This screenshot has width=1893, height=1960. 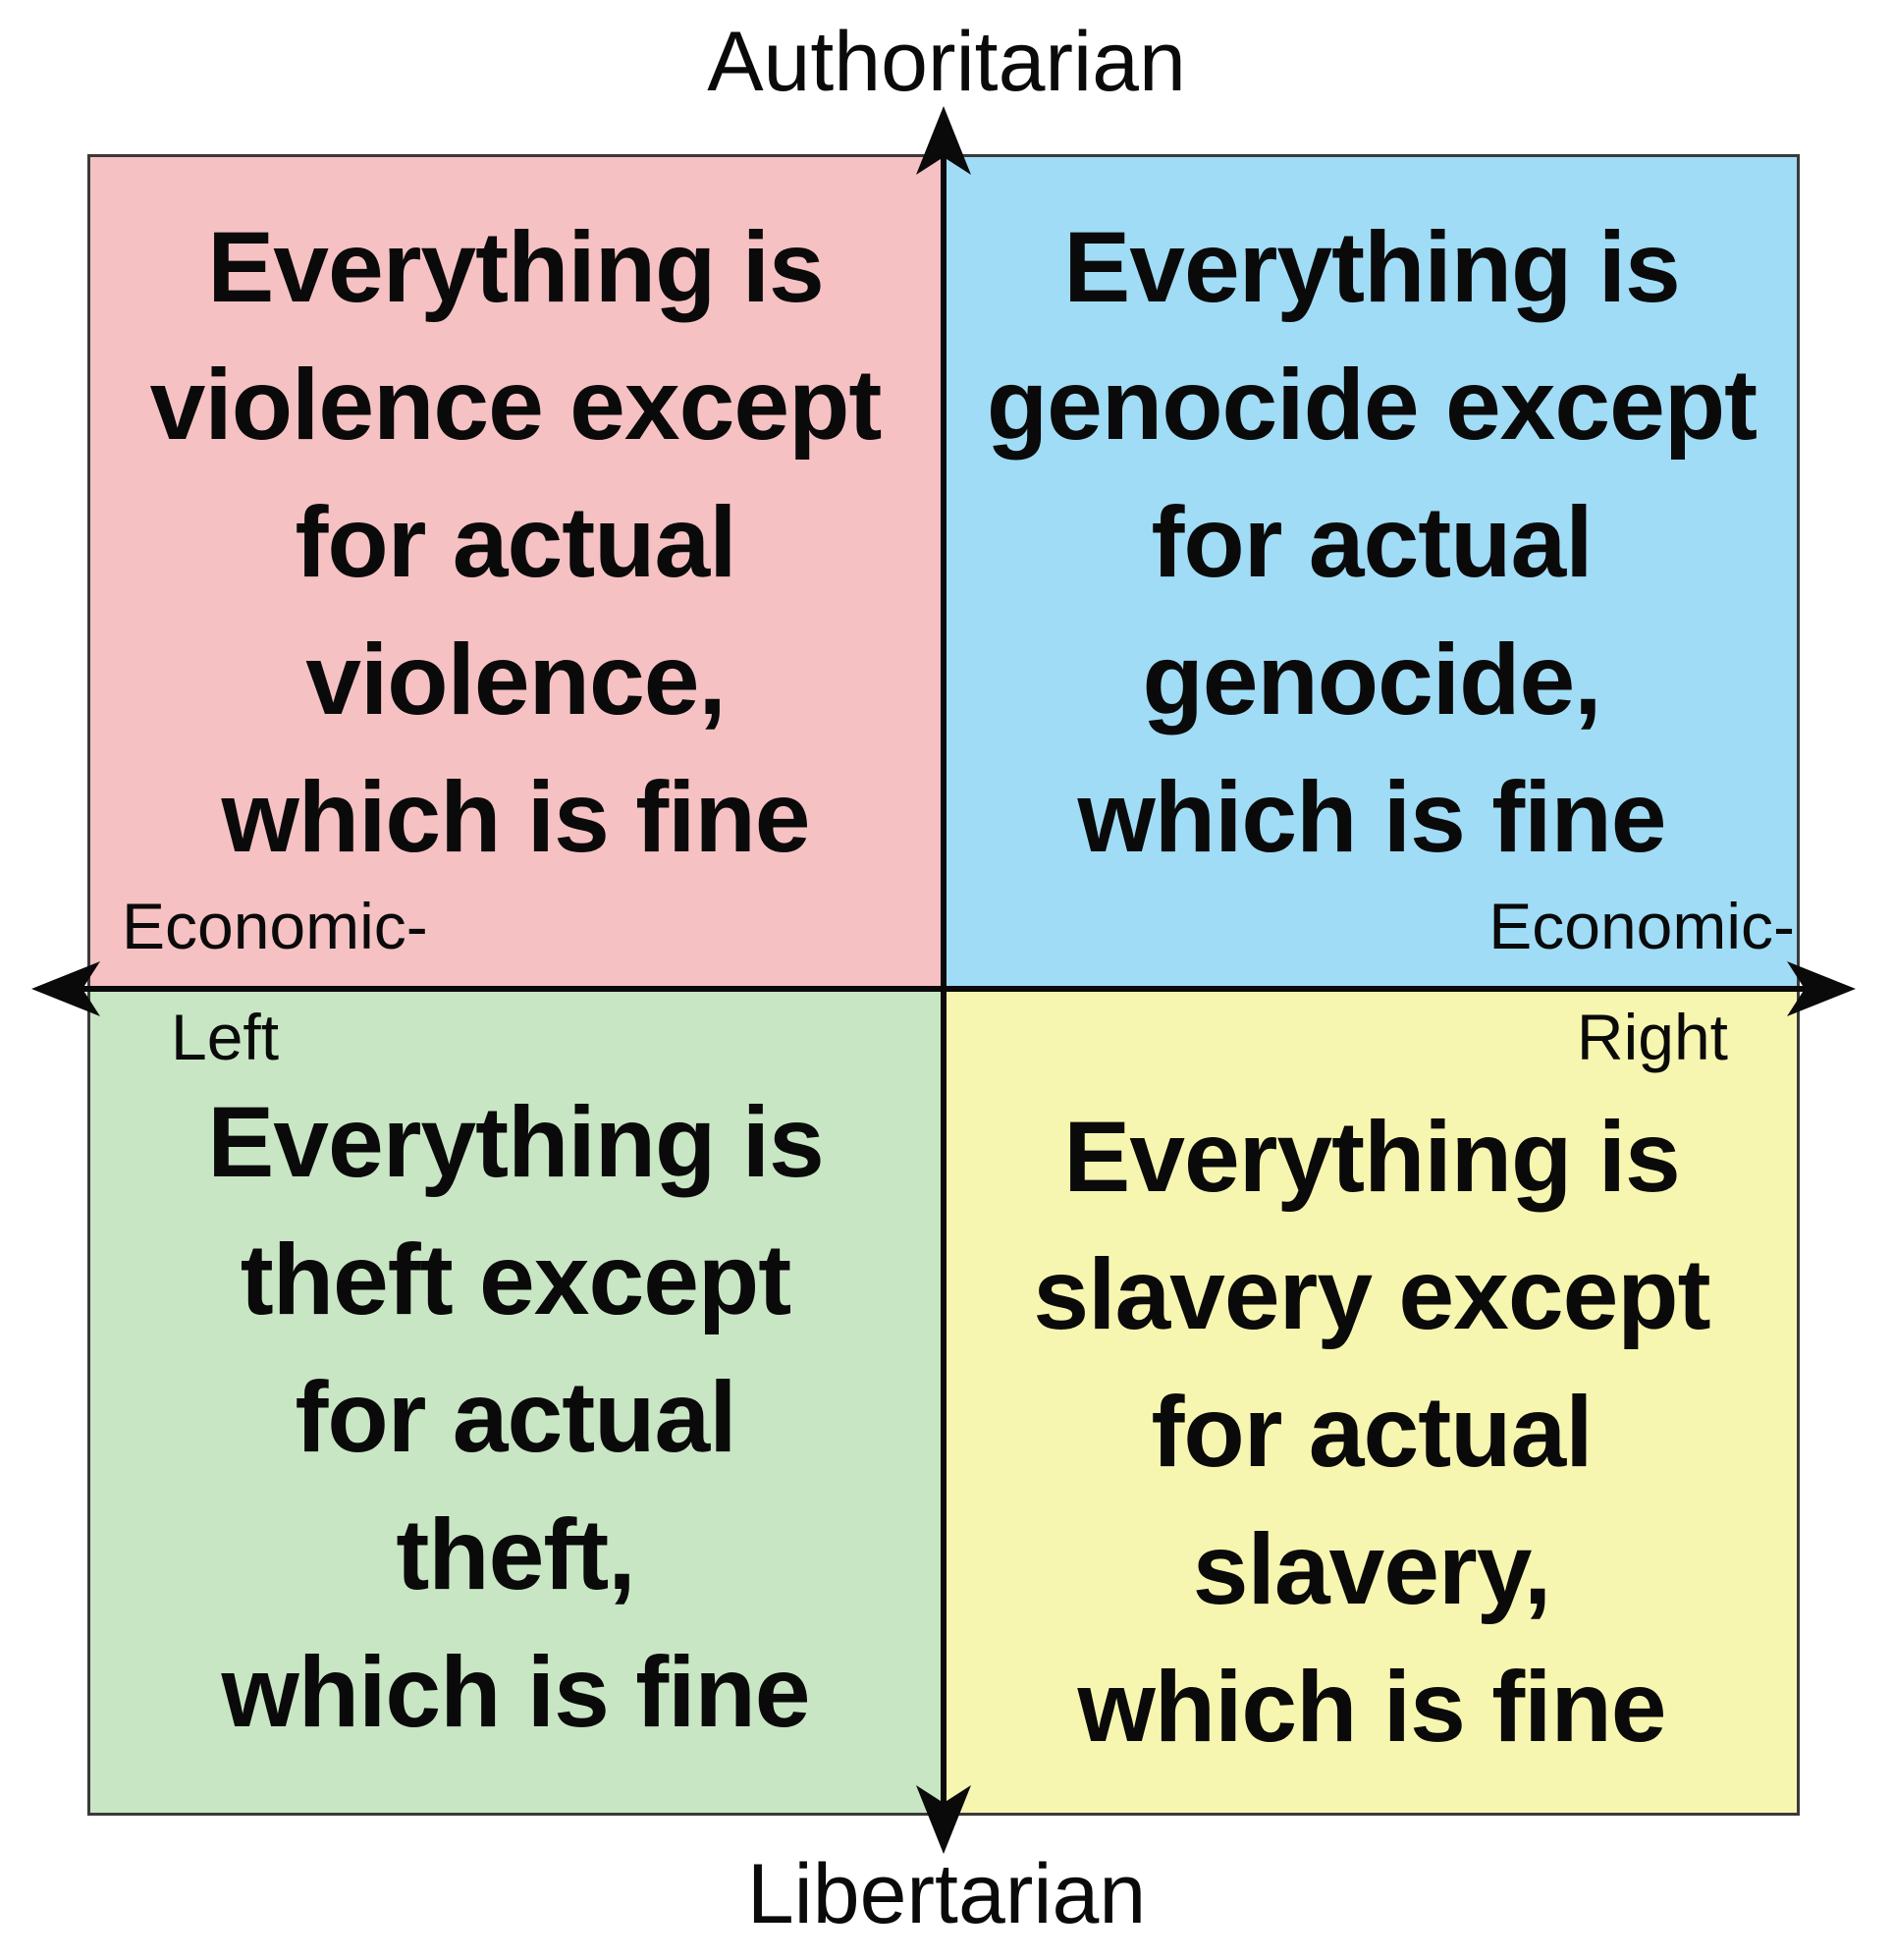 I want to click on axis-label-economic-right-line1: Economic-, so click(x=1641, y=926).